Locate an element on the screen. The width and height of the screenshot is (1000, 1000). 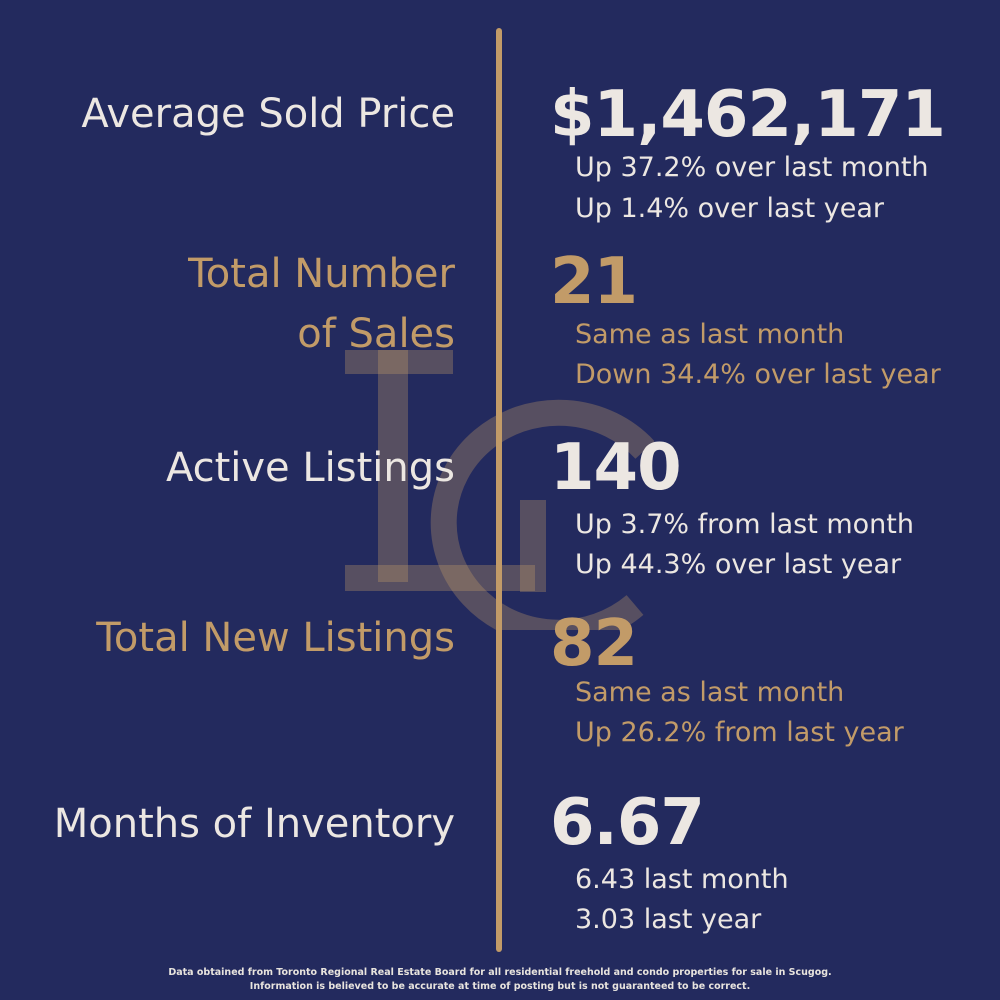
average-sold-price-value: $1,462,171 is located at coordinates (748, 115).